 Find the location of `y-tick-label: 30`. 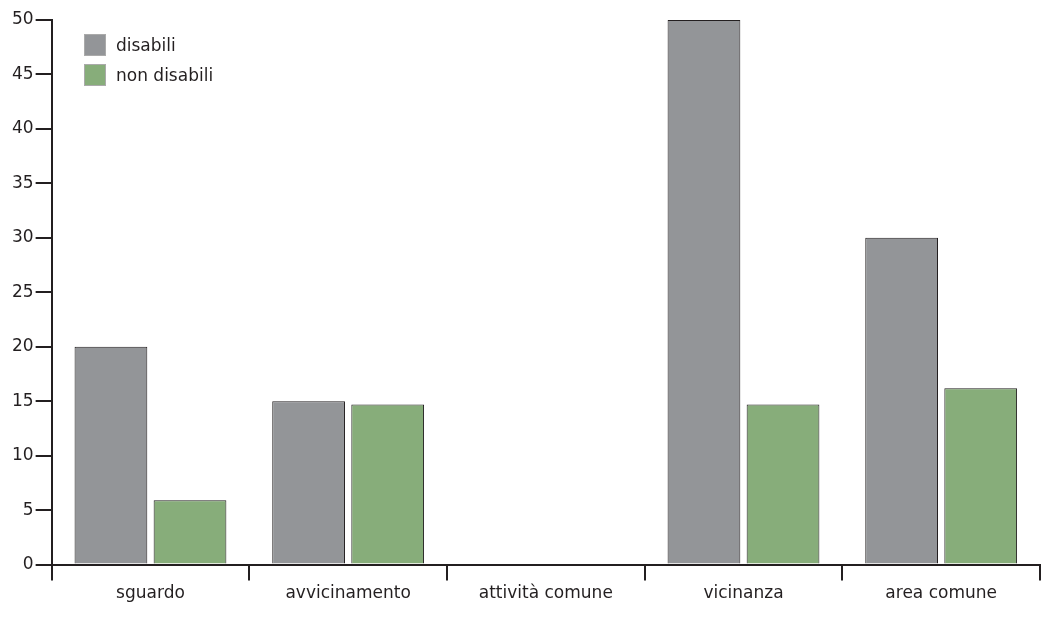

y-tick-label: 30 is located at coordinates (22, 236).